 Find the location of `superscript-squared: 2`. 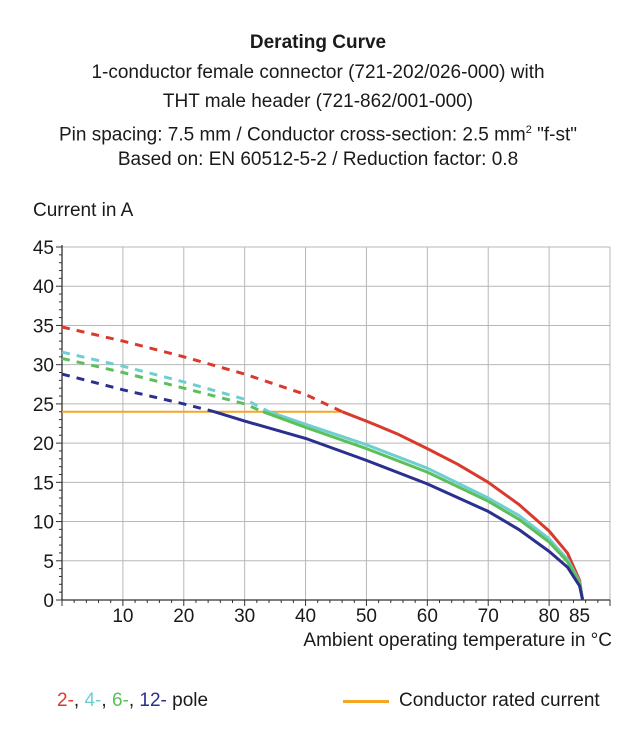

superscript-squared: 2 is located at coordinates (528, 130).